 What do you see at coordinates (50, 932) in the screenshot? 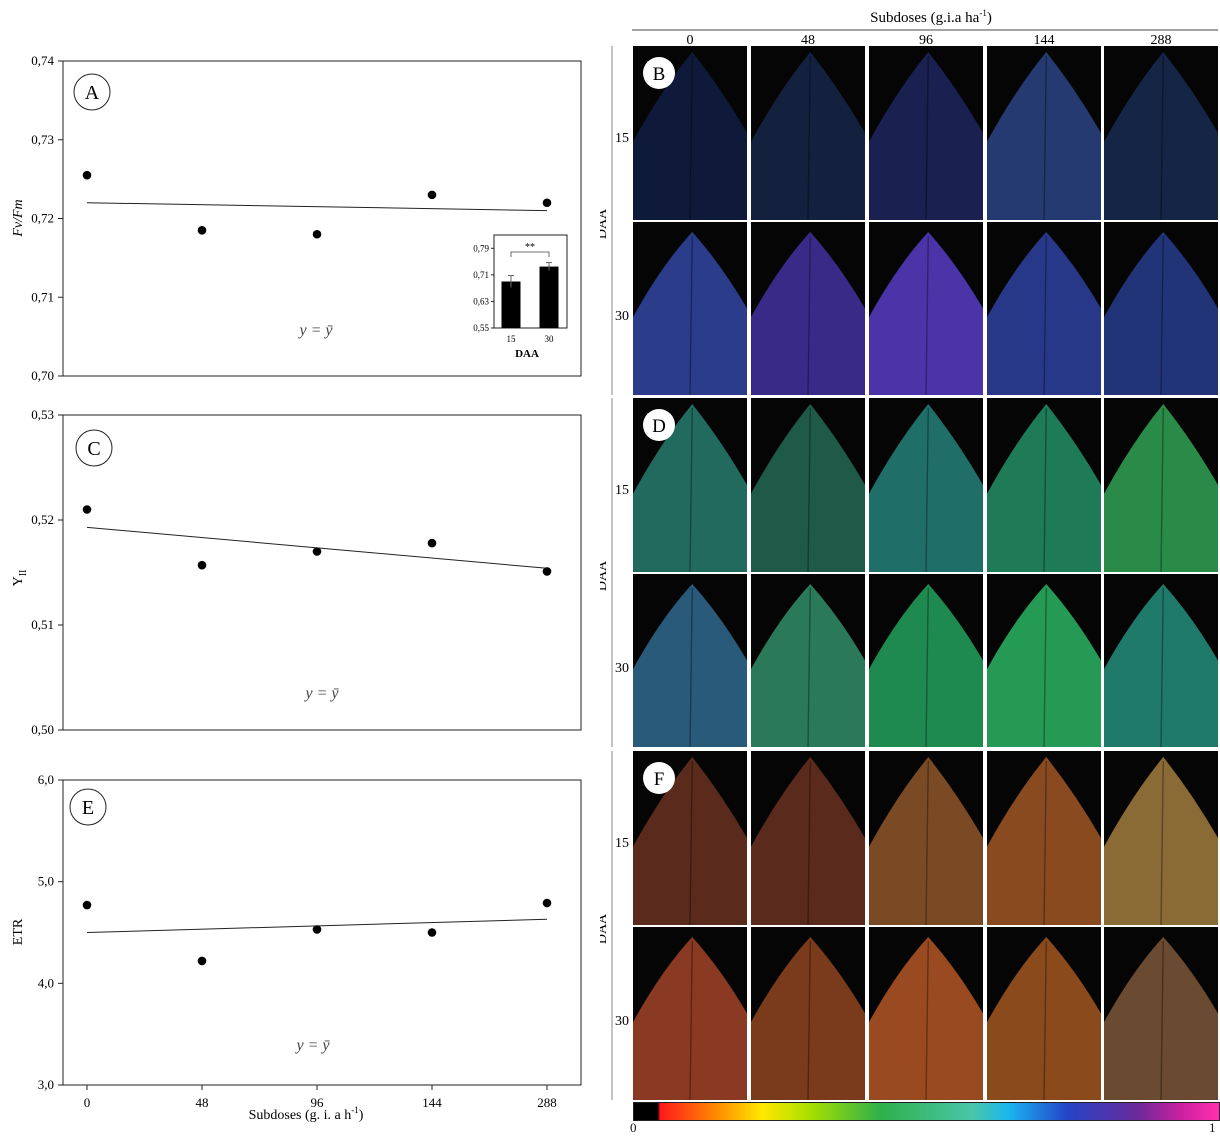
I see `y-ticks: 3,0 4,0 5,0 6,0` at bounding box center [50, 932].